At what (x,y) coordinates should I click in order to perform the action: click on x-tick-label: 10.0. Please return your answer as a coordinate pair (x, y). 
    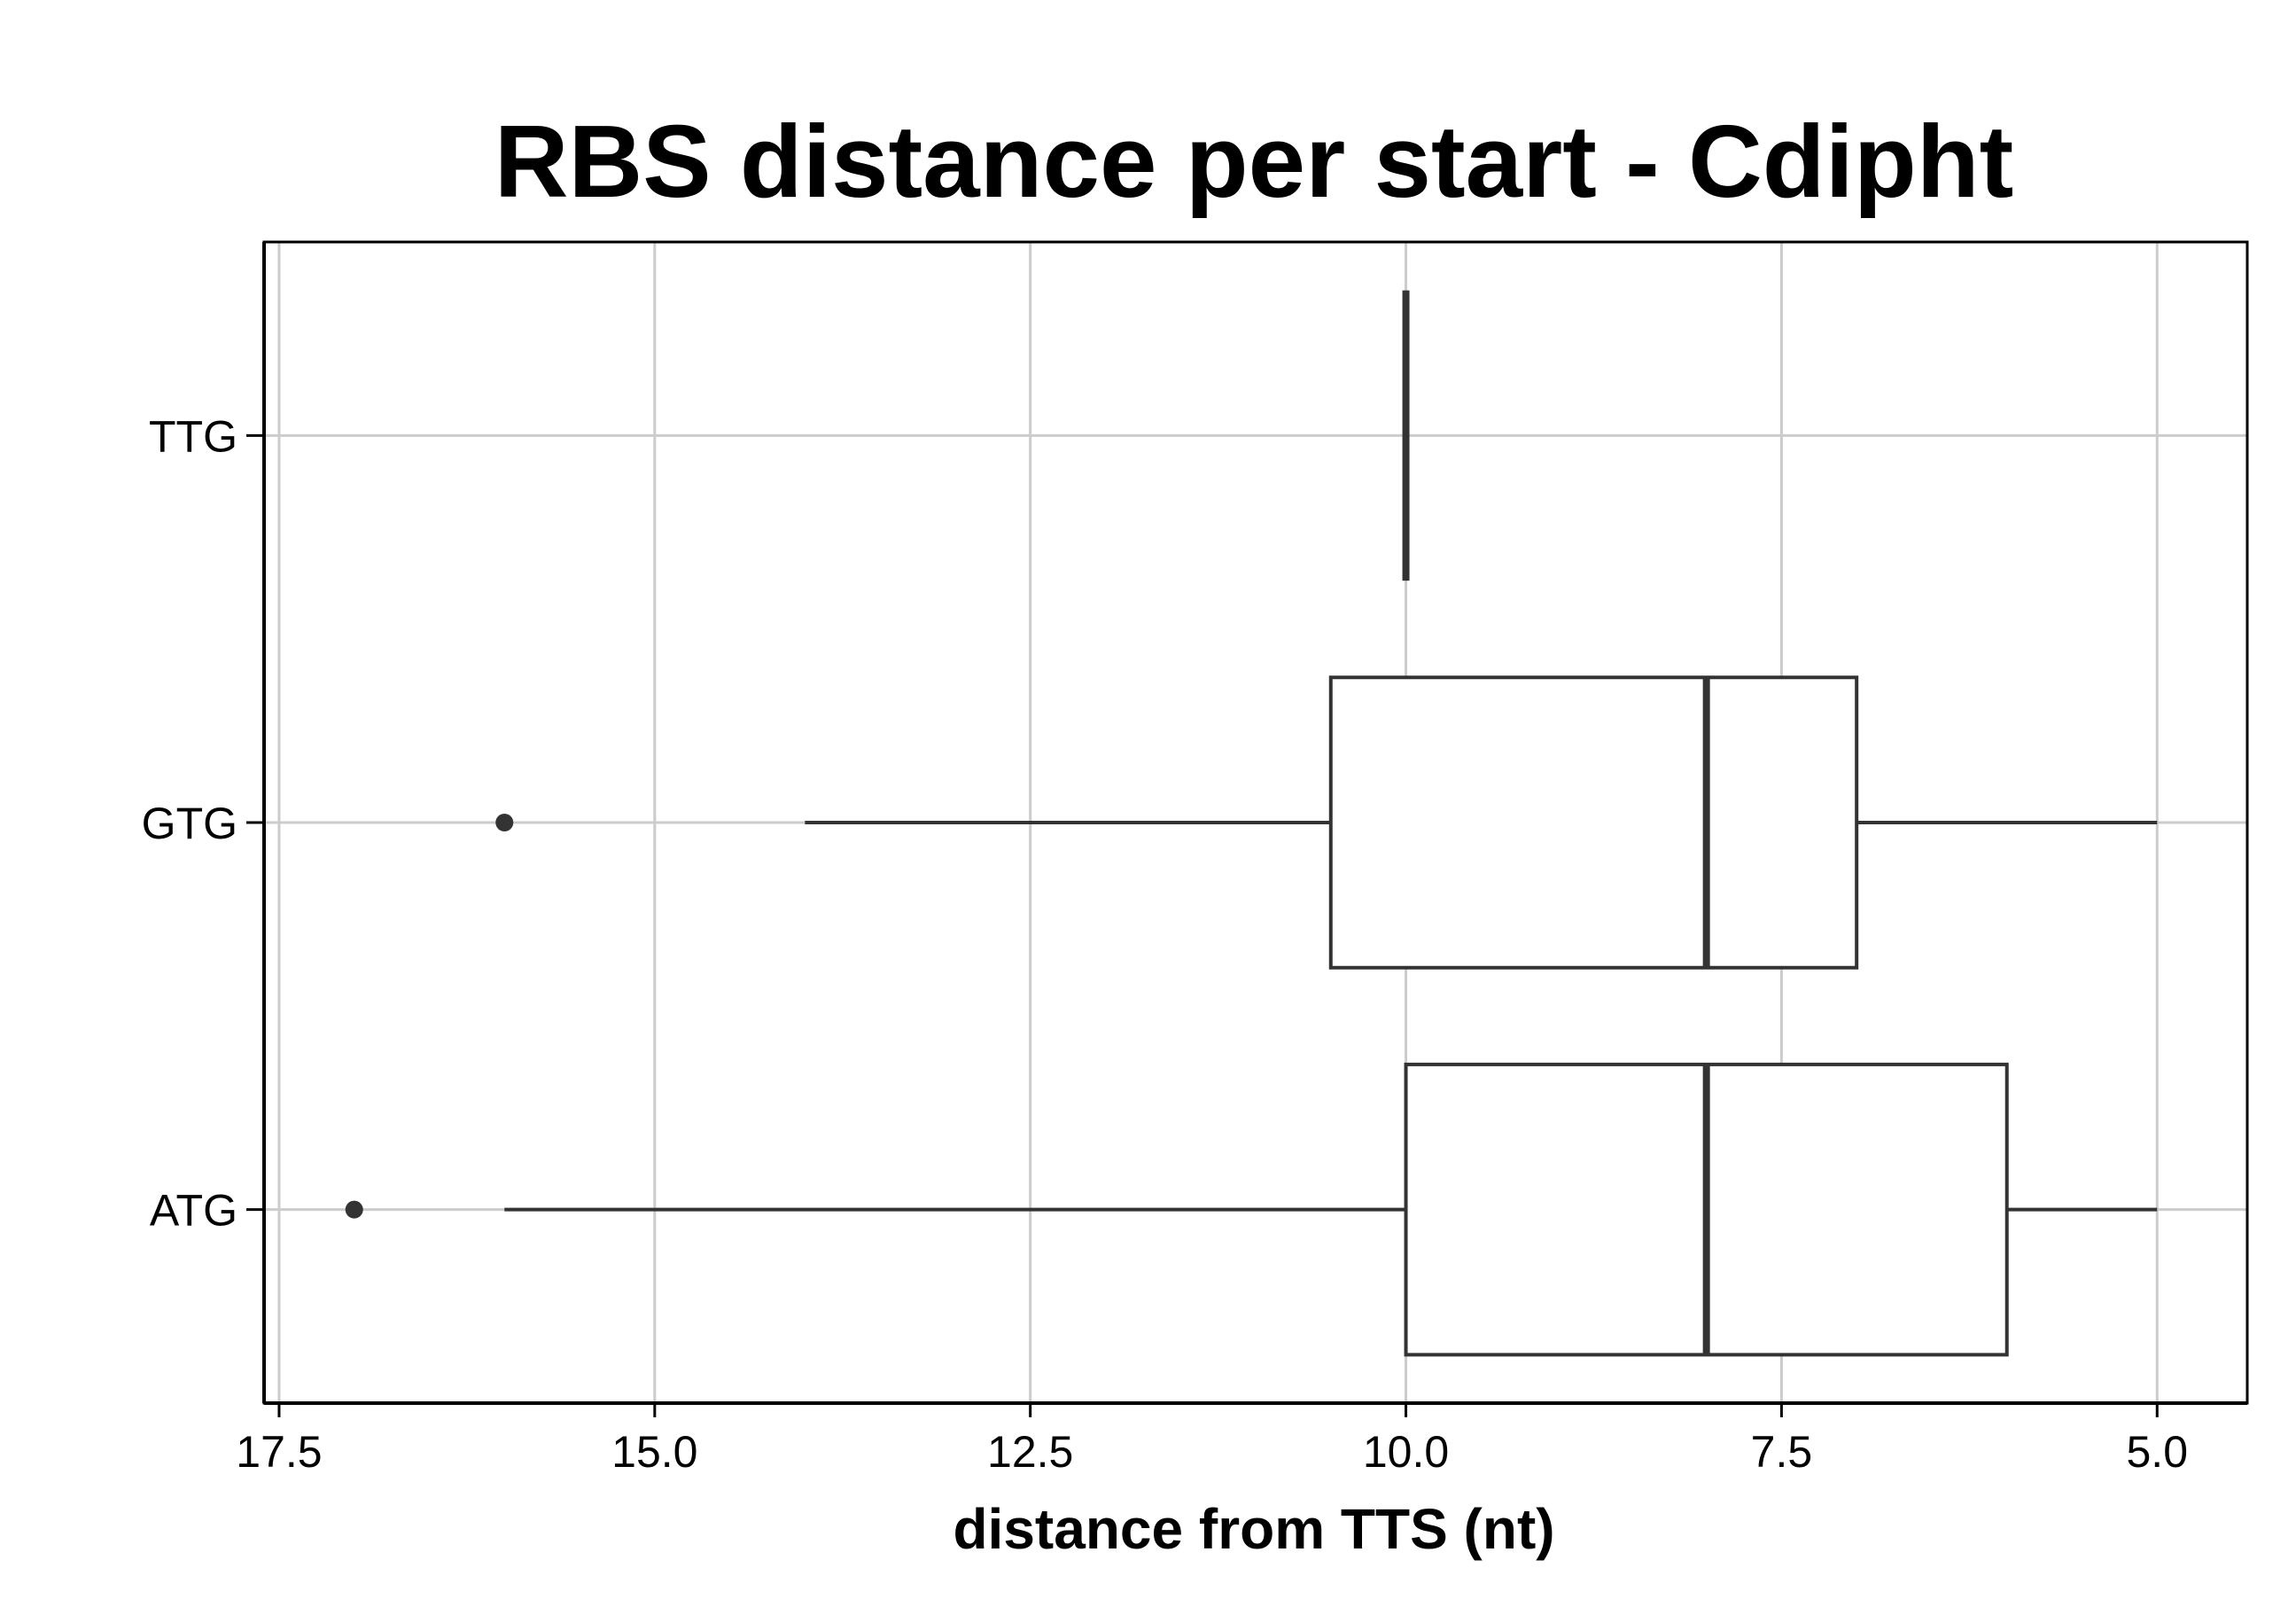
    Looking at the image, I should click on (1406, 1452).